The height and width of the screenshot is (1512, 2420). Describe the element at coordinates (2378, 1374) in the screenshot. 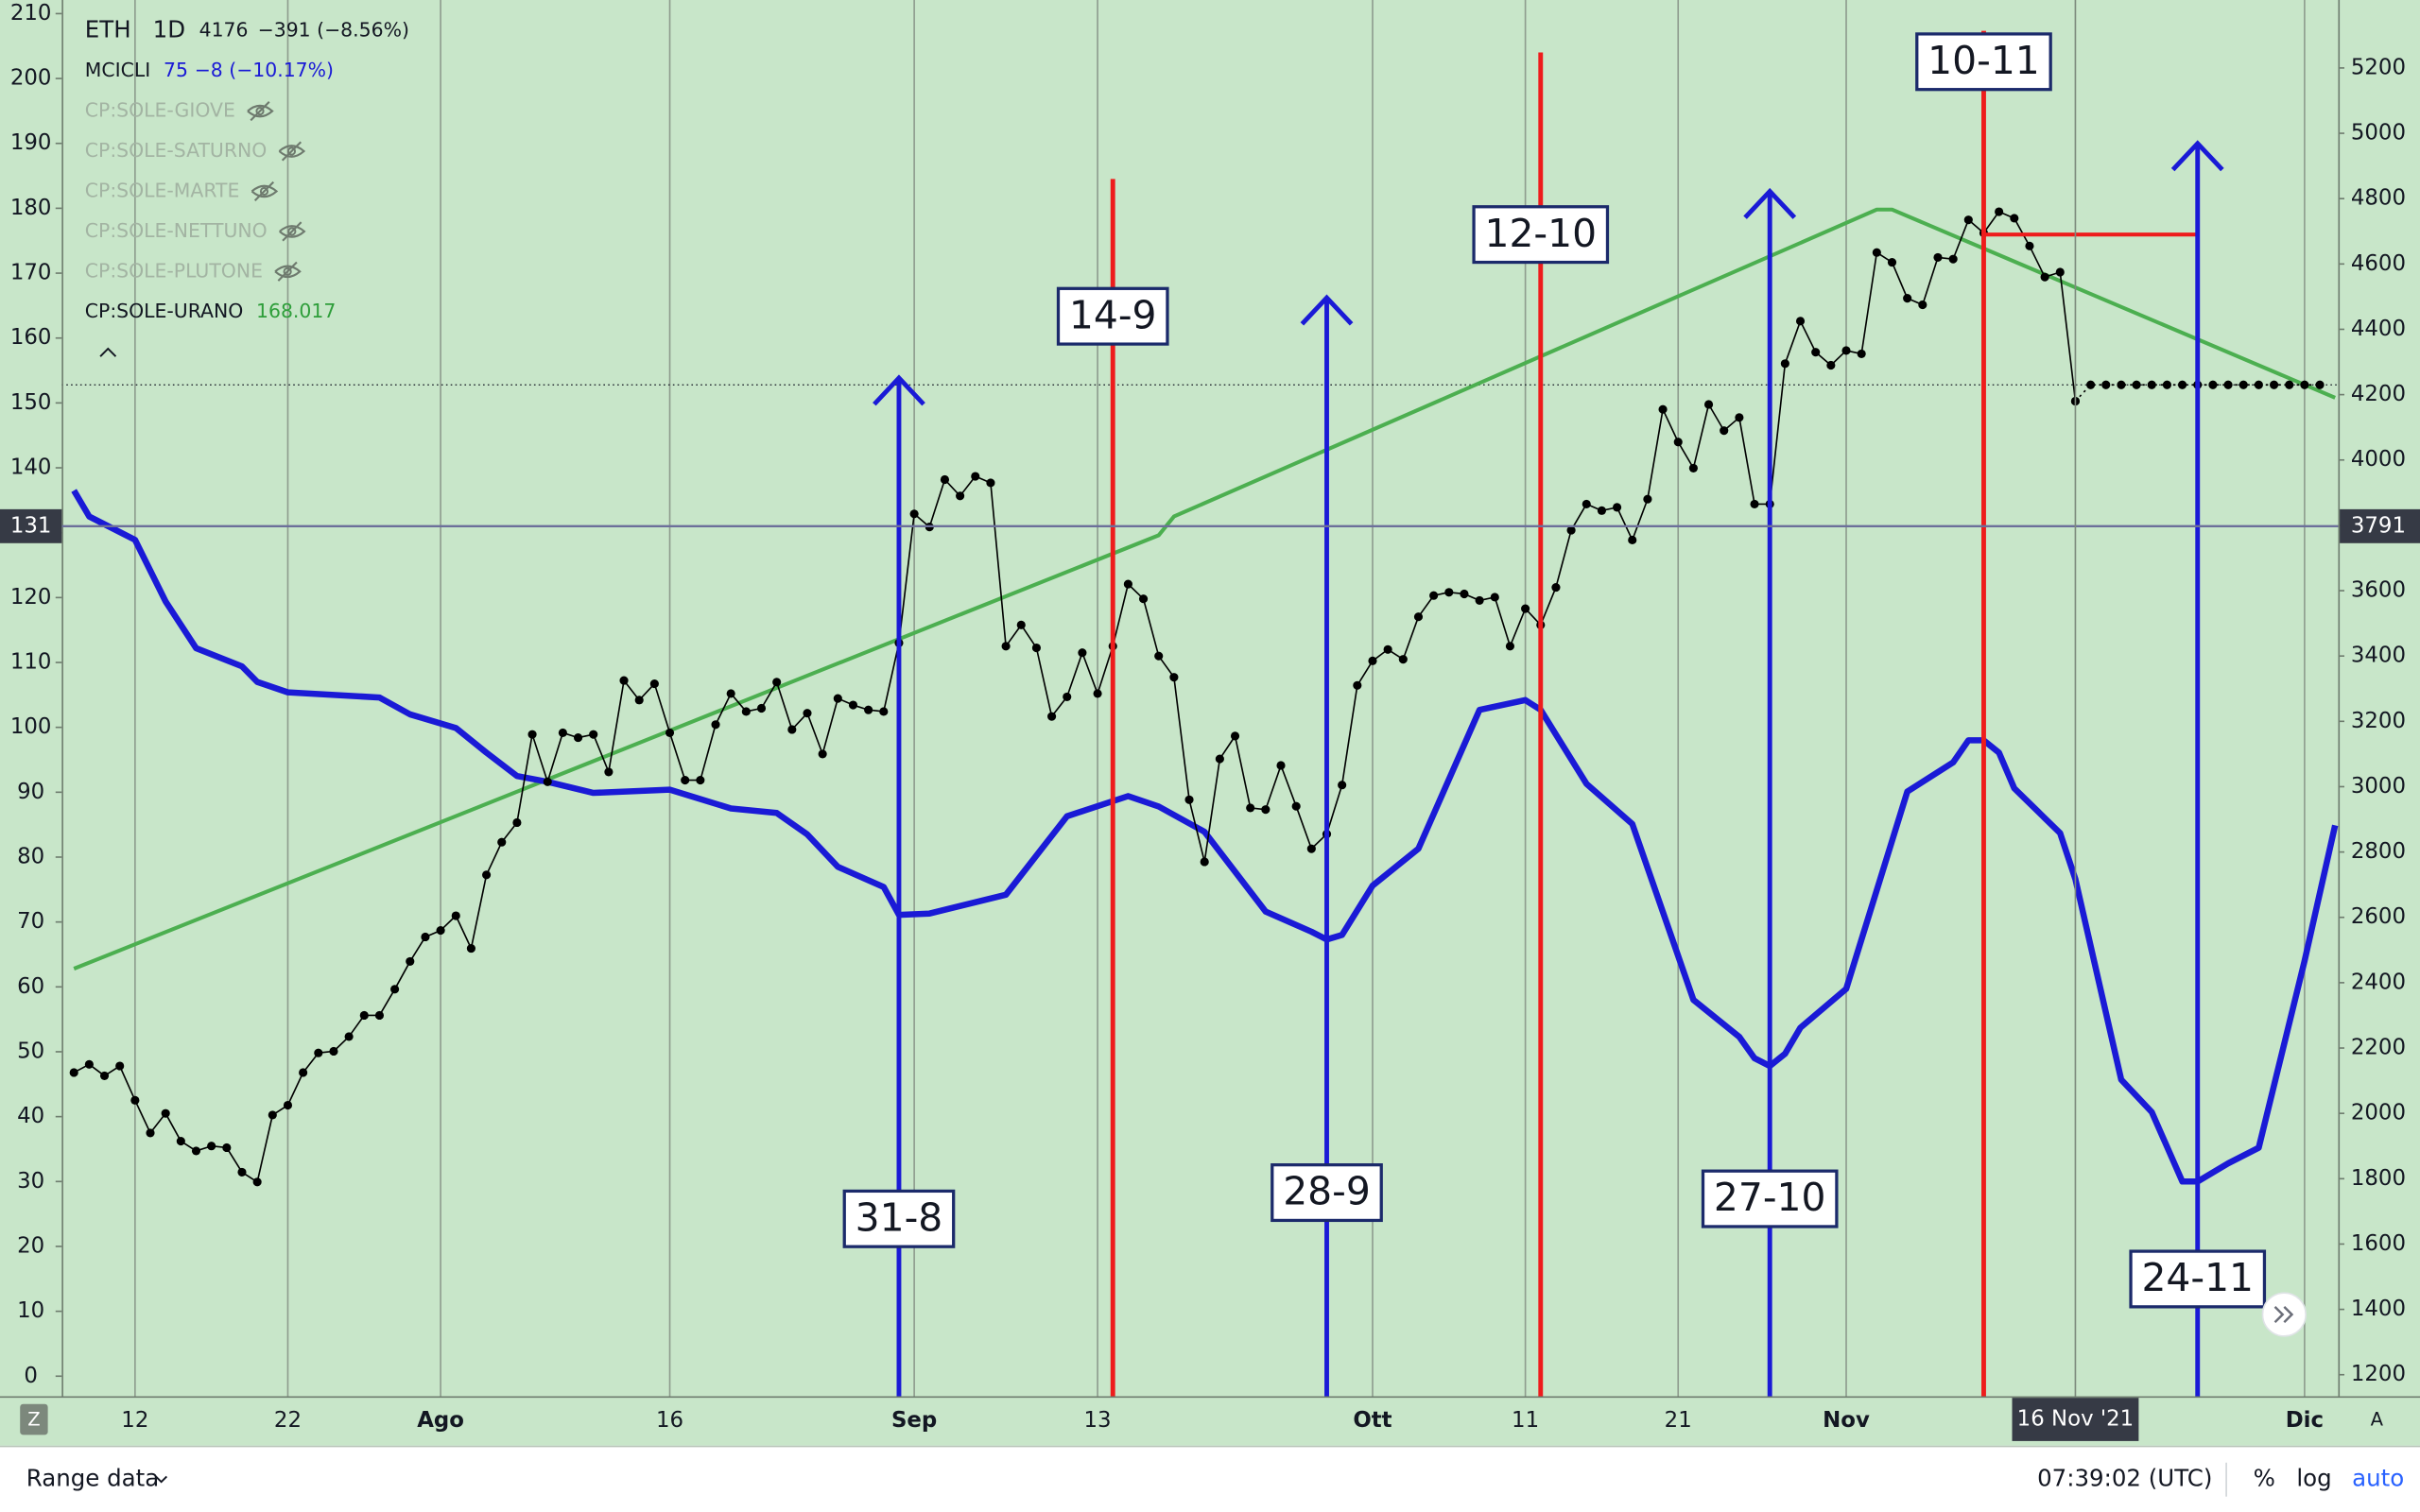

I see `y2-tick-label: 1200` at that location.